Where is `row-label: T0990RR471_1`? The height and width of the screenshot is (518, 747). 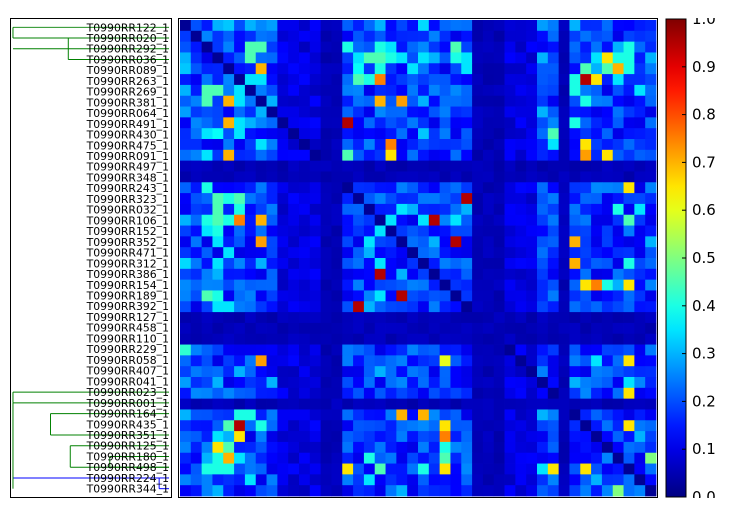 row-label: T0990RR471_1 is located at coordinates (127, 253).